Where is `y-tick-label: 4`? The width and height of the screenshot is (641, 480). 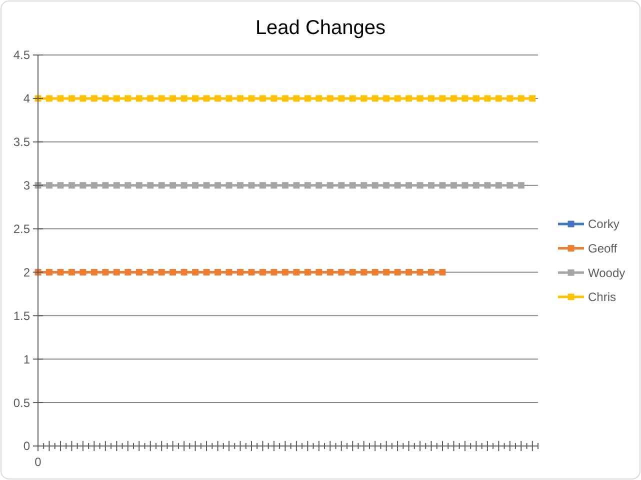
y-tick-label: 4 is located at coordinates (26, 99).